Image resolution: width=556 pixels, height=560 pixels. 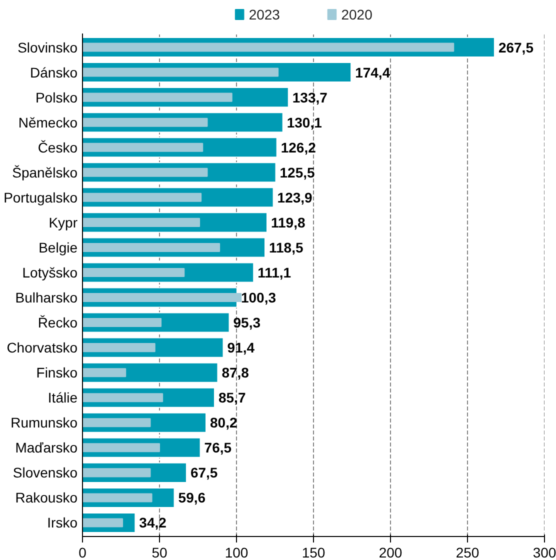 I want to click on y-tick-label: Rakousko, so click(x=46, y=498).